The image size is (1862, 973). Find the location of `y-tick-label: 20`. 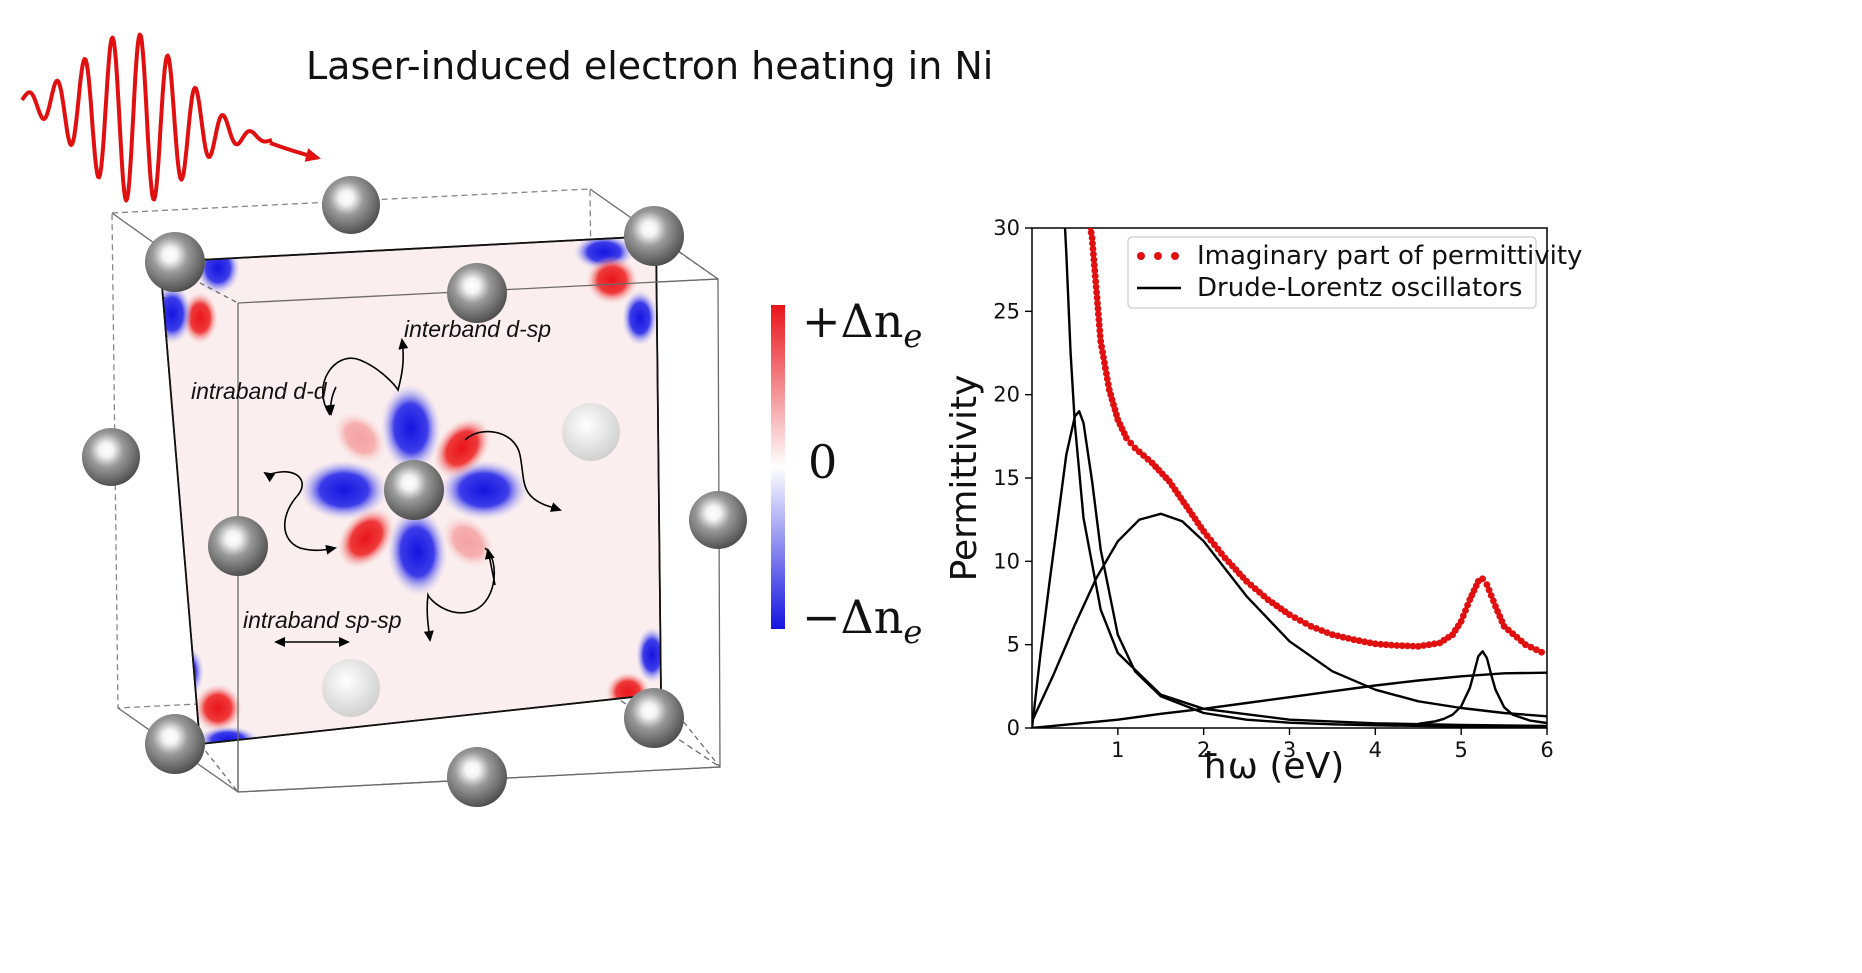

y-tick-label: 20 is located at coordinates (1006, 395).